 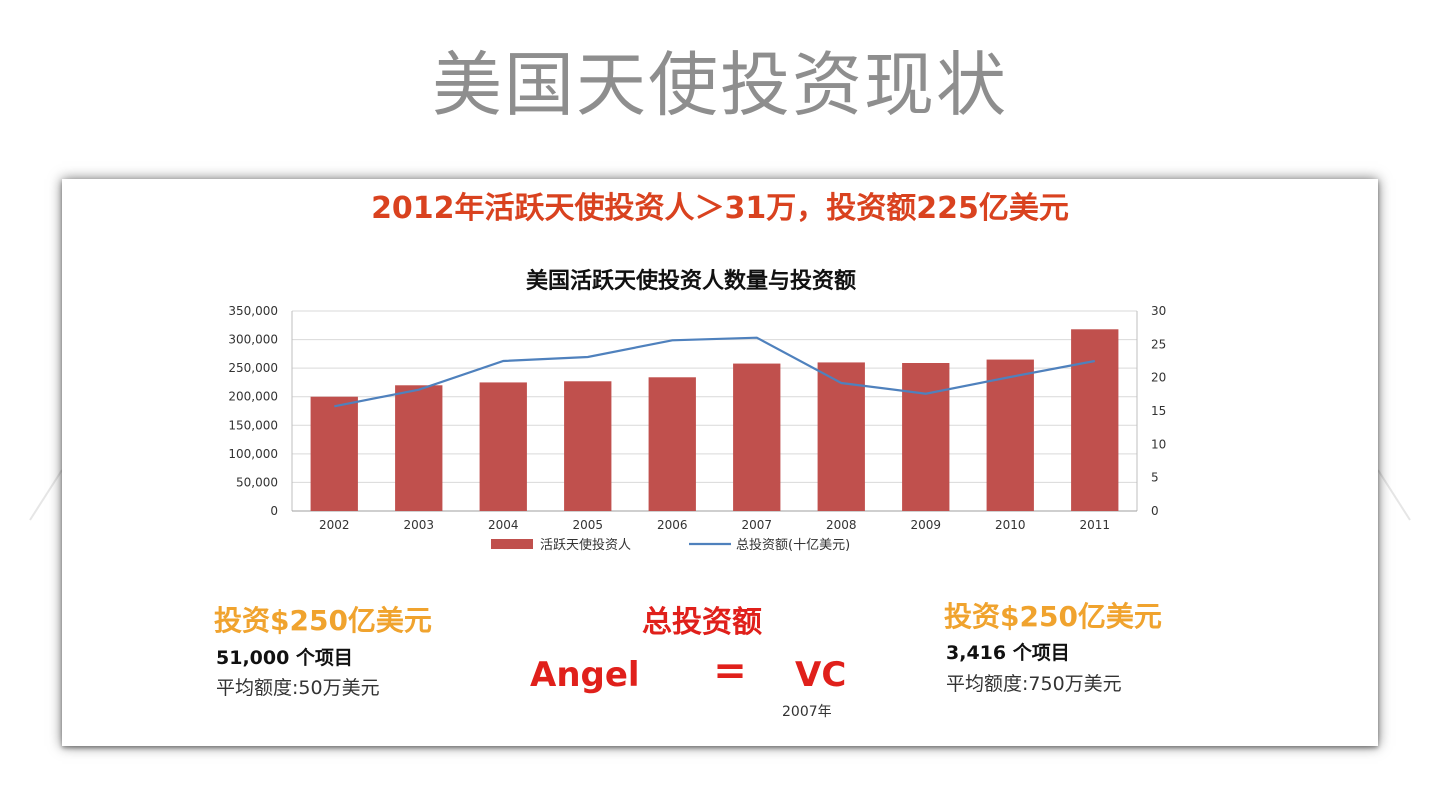 I want to click on legend-bar-swatch, so click(x=512, y=544).